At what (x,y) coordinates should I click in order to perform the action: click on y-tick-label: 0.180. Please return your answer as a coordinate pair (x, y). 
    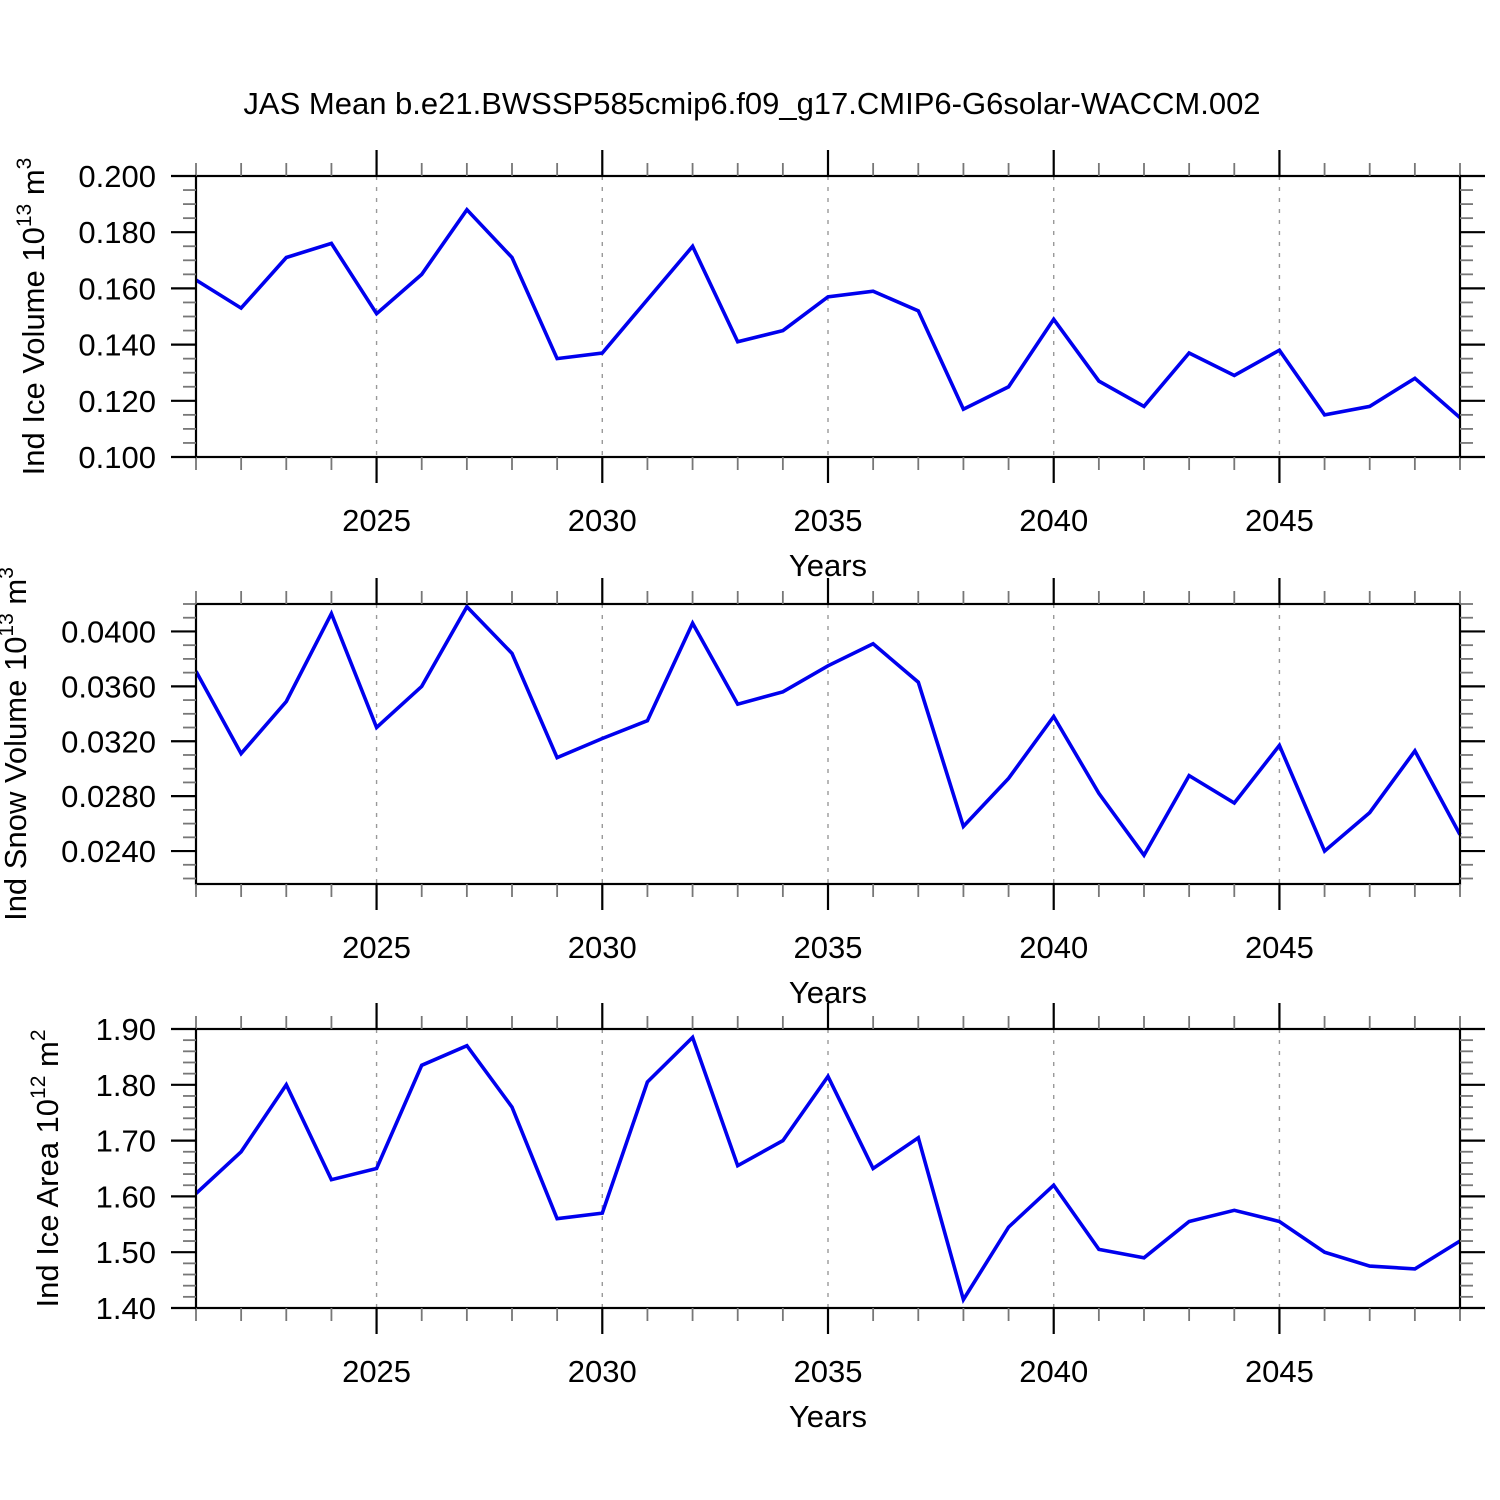
    Looking at the image, I should click on (117, 232).